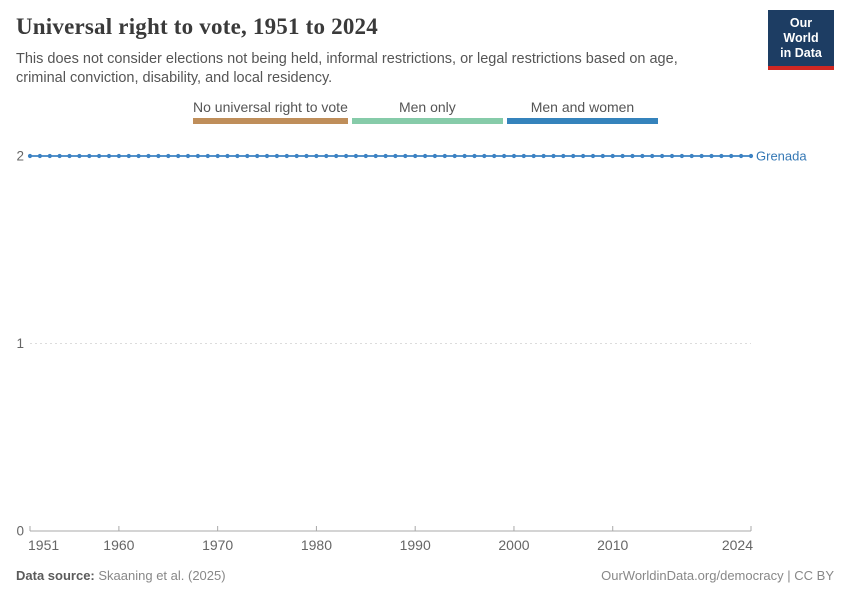 This screenshot has width=850, height=600. What do you see at coordinates (118, 545) in the screenshot?
I see `x-tick-label-1960: 1960` at bounding box center [118, 545].